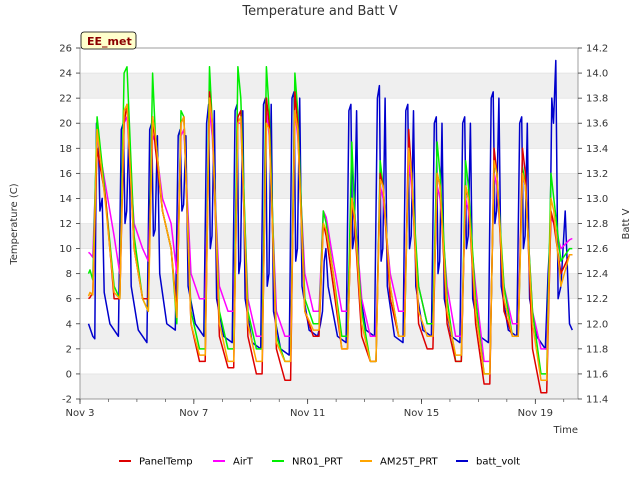 The height and width of the screenshot is (480, 640). Describe the element at coordinates (597, 74) in the screenshot. I see `y2-tick-label: 14.0` at that location.